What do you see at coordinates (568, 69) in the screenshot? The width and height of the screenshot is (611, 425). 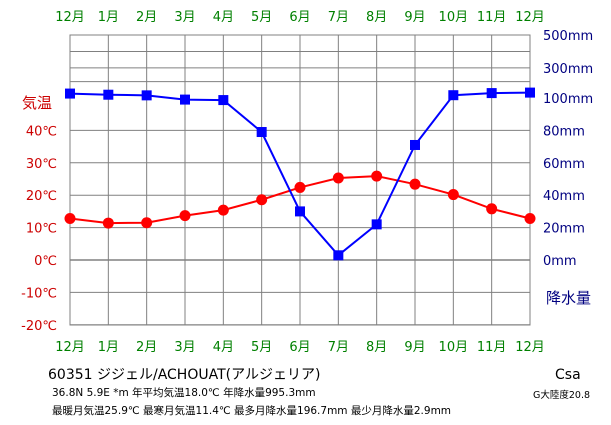 I see `right-tick-label: 300mm` at bounding box center [568, 69].